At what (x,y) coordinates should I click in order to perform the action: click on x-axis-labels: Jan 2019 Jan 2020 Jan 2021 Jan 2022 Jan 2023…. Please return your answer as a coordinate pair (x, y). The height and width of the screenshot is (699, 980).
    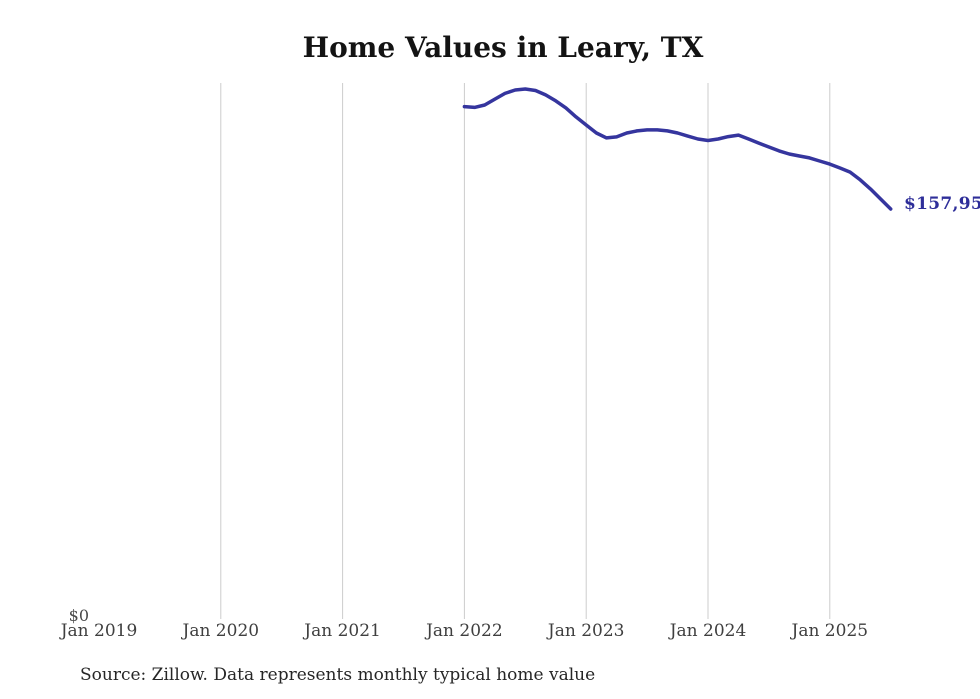
    Looking at the image, I should click on (490, 634).